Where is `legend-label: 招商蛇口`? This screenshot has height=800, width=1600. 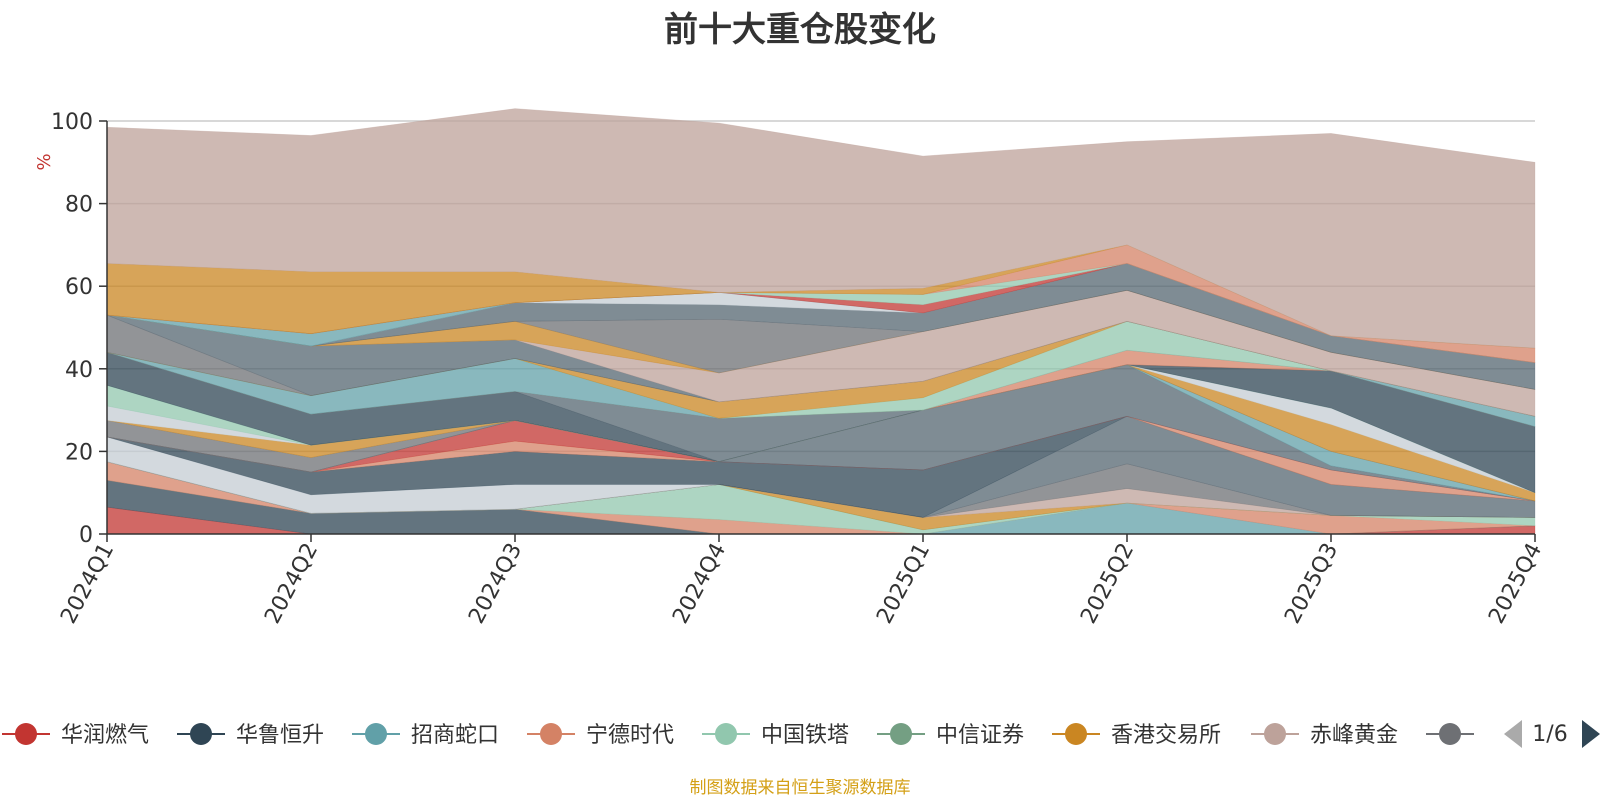 legend-label: 招商蛇口 is located at coordinates (455, 735).